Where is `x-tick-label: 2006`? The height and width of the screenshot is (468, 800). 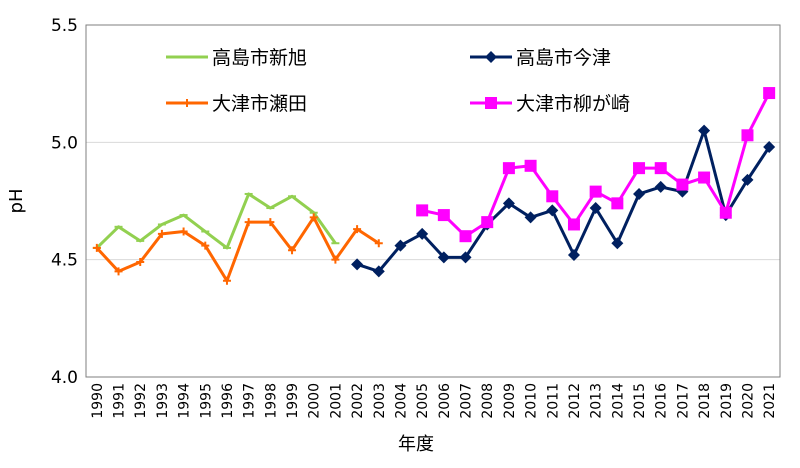 x-tick-label: 2006 is located at coordinates (445, 401).